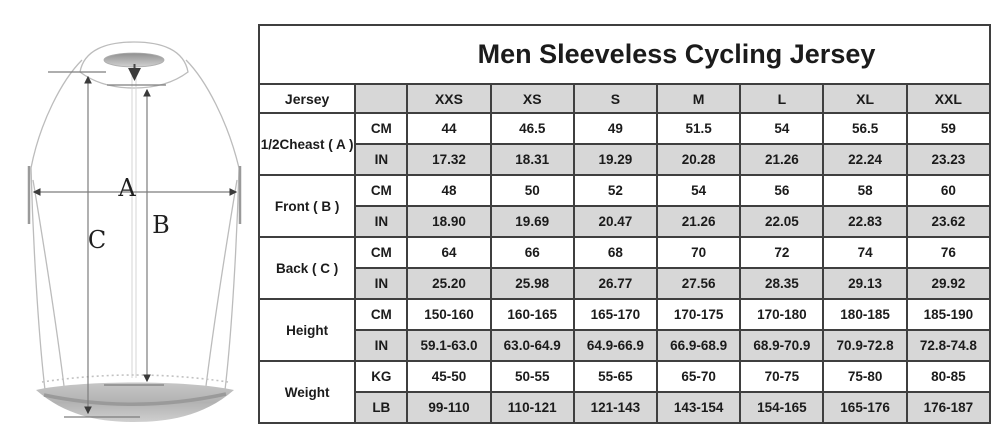 This screenshot has height=447, width=1000. What do you see at coordinates (782, 98) in the screenshot?
I see `size-header-l: L` at bounding box center [782, 98].